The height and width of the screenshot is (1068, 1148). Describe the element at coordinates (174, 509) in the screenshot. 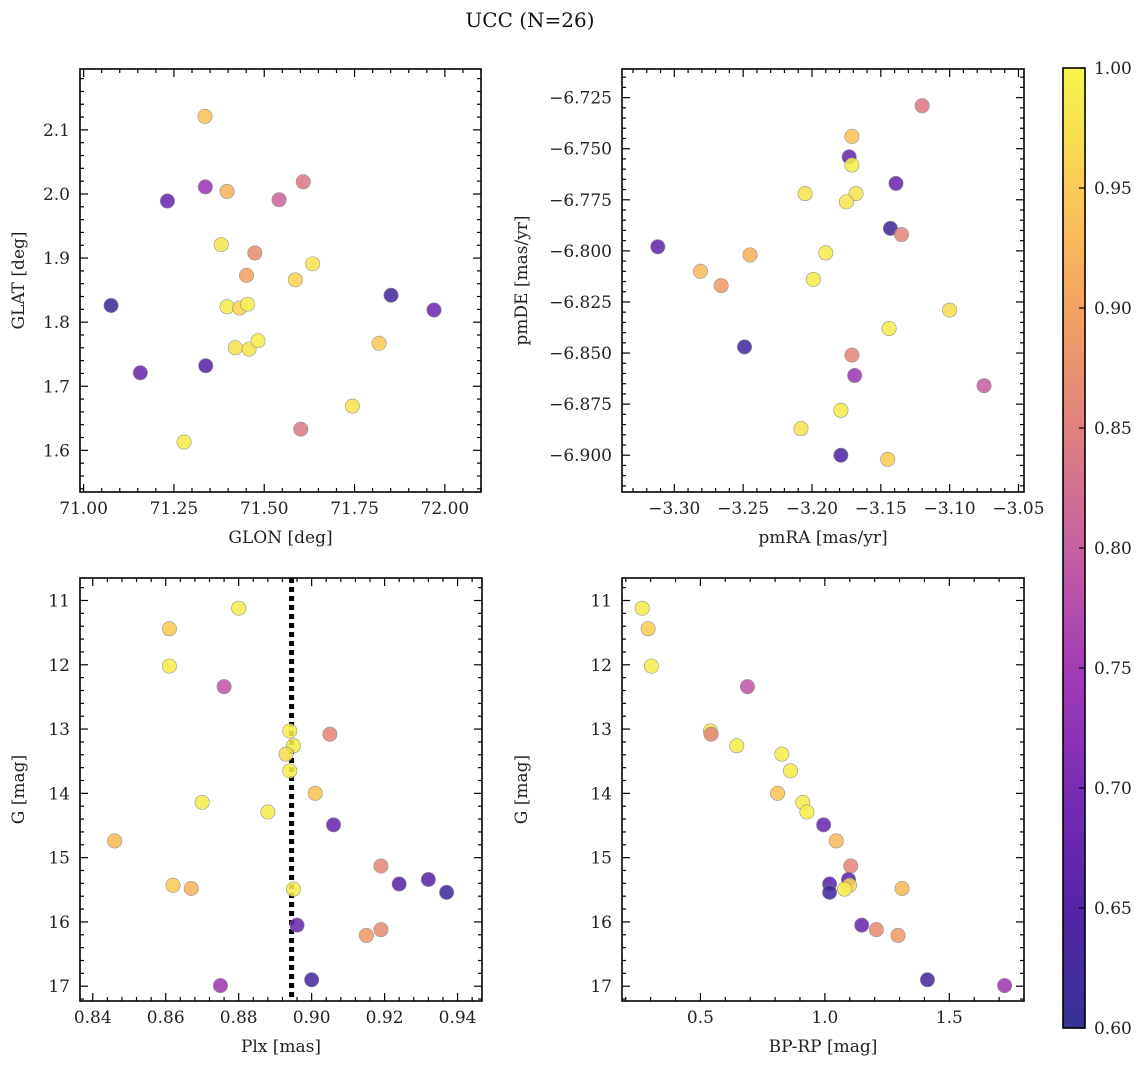

I see `x-tick-label: 71.25` at that location.